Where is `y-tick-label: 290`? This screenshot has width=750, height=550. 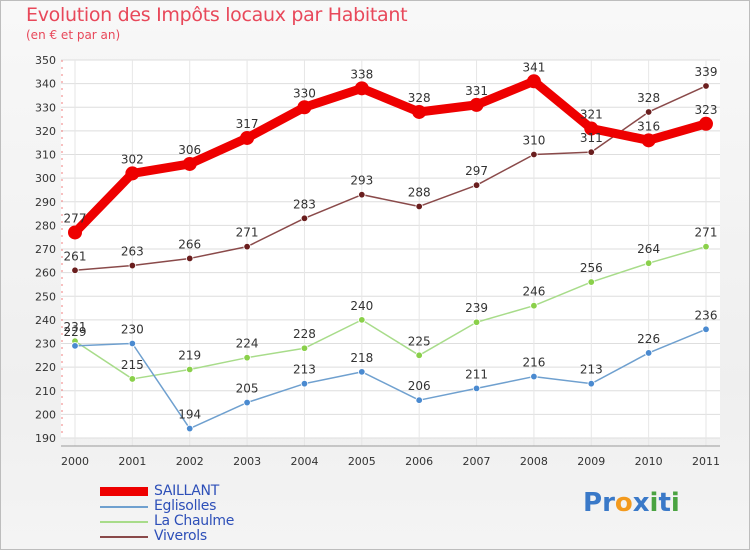 y-tick-label: 290 is located at coordinates (45, 202).